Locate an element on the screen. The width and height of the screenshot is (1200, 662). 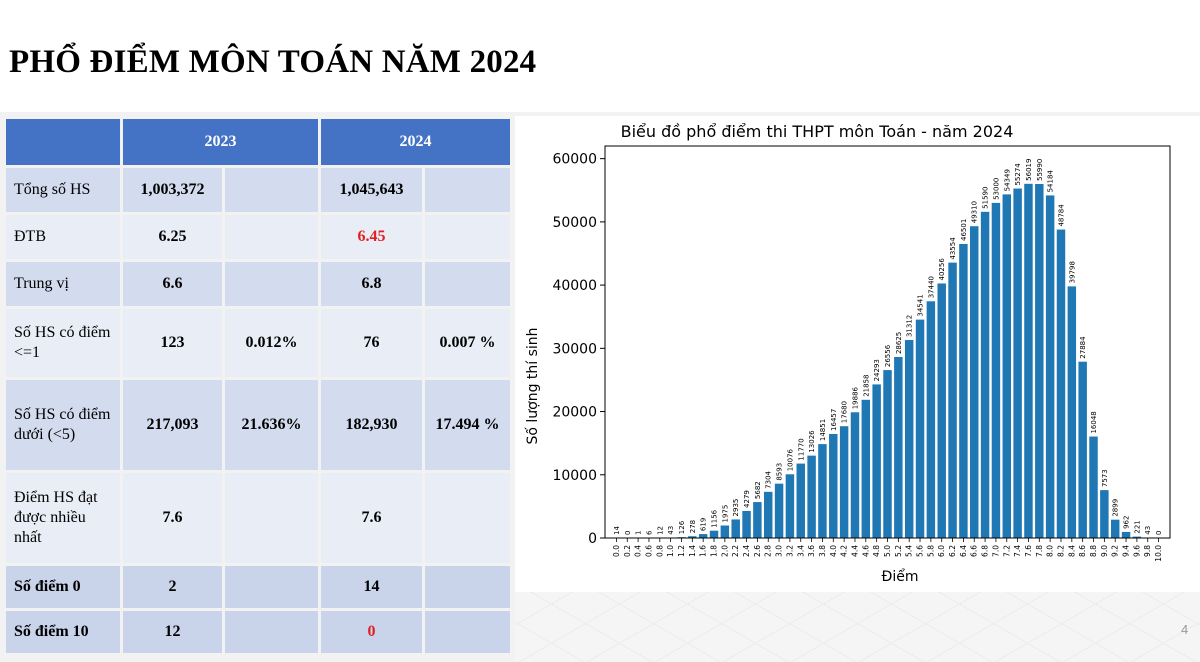
y-tick-label: 50000 is located at coordinates (574, 223).